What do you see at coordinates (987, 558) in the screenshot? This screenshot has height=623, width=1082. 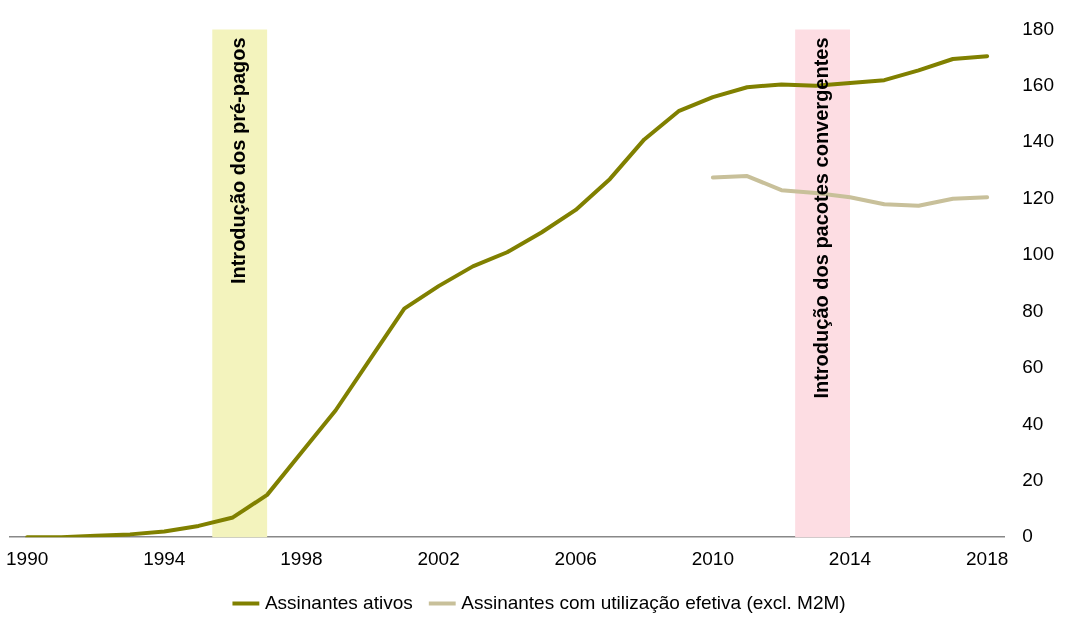 I see `x-tick-label: 2018` at bounding box center [987, 558].